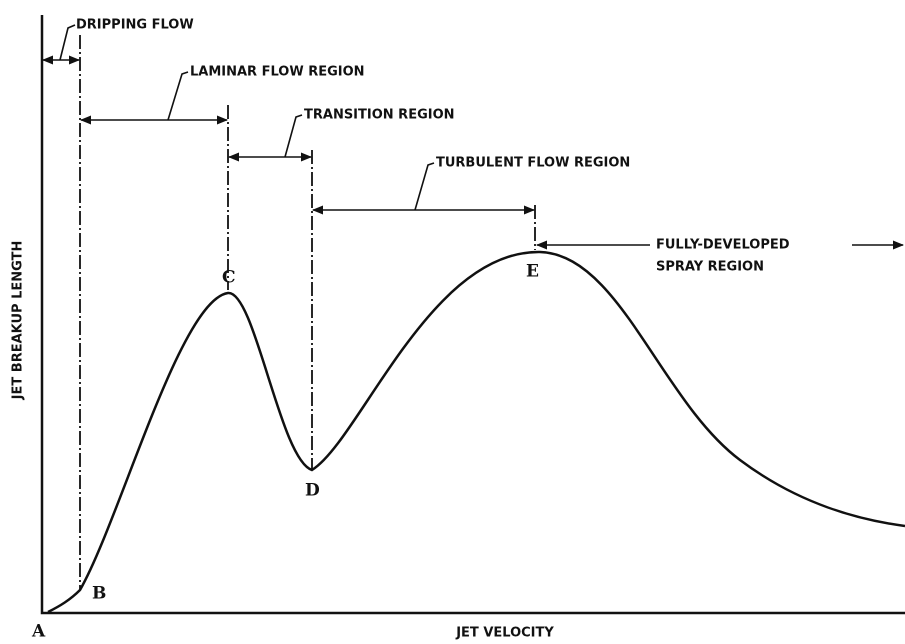 Image resolution: width=905 pixels, height=644 pixels. What do you see at coordinates (38, 632) in the screenshot?
I see `point-label: A` at bounding box center [38, 632].